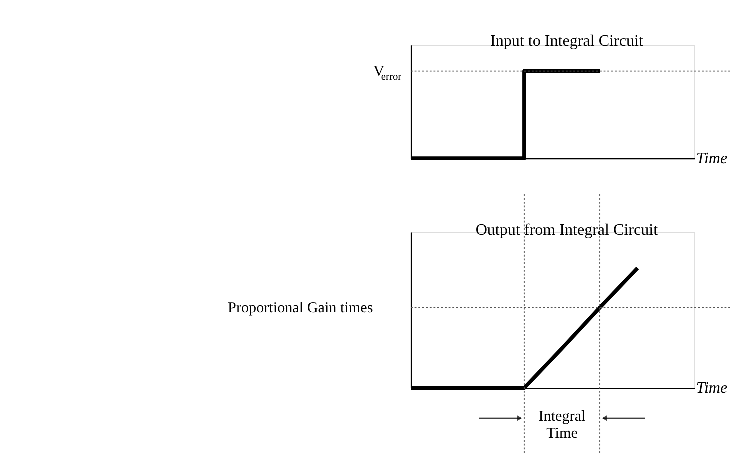 This screenshot has height=461, width=738. Describe the element at coordinates (567, 41) in the screenshot. I see `chart-title: Input to Integral Circuit` at that location.